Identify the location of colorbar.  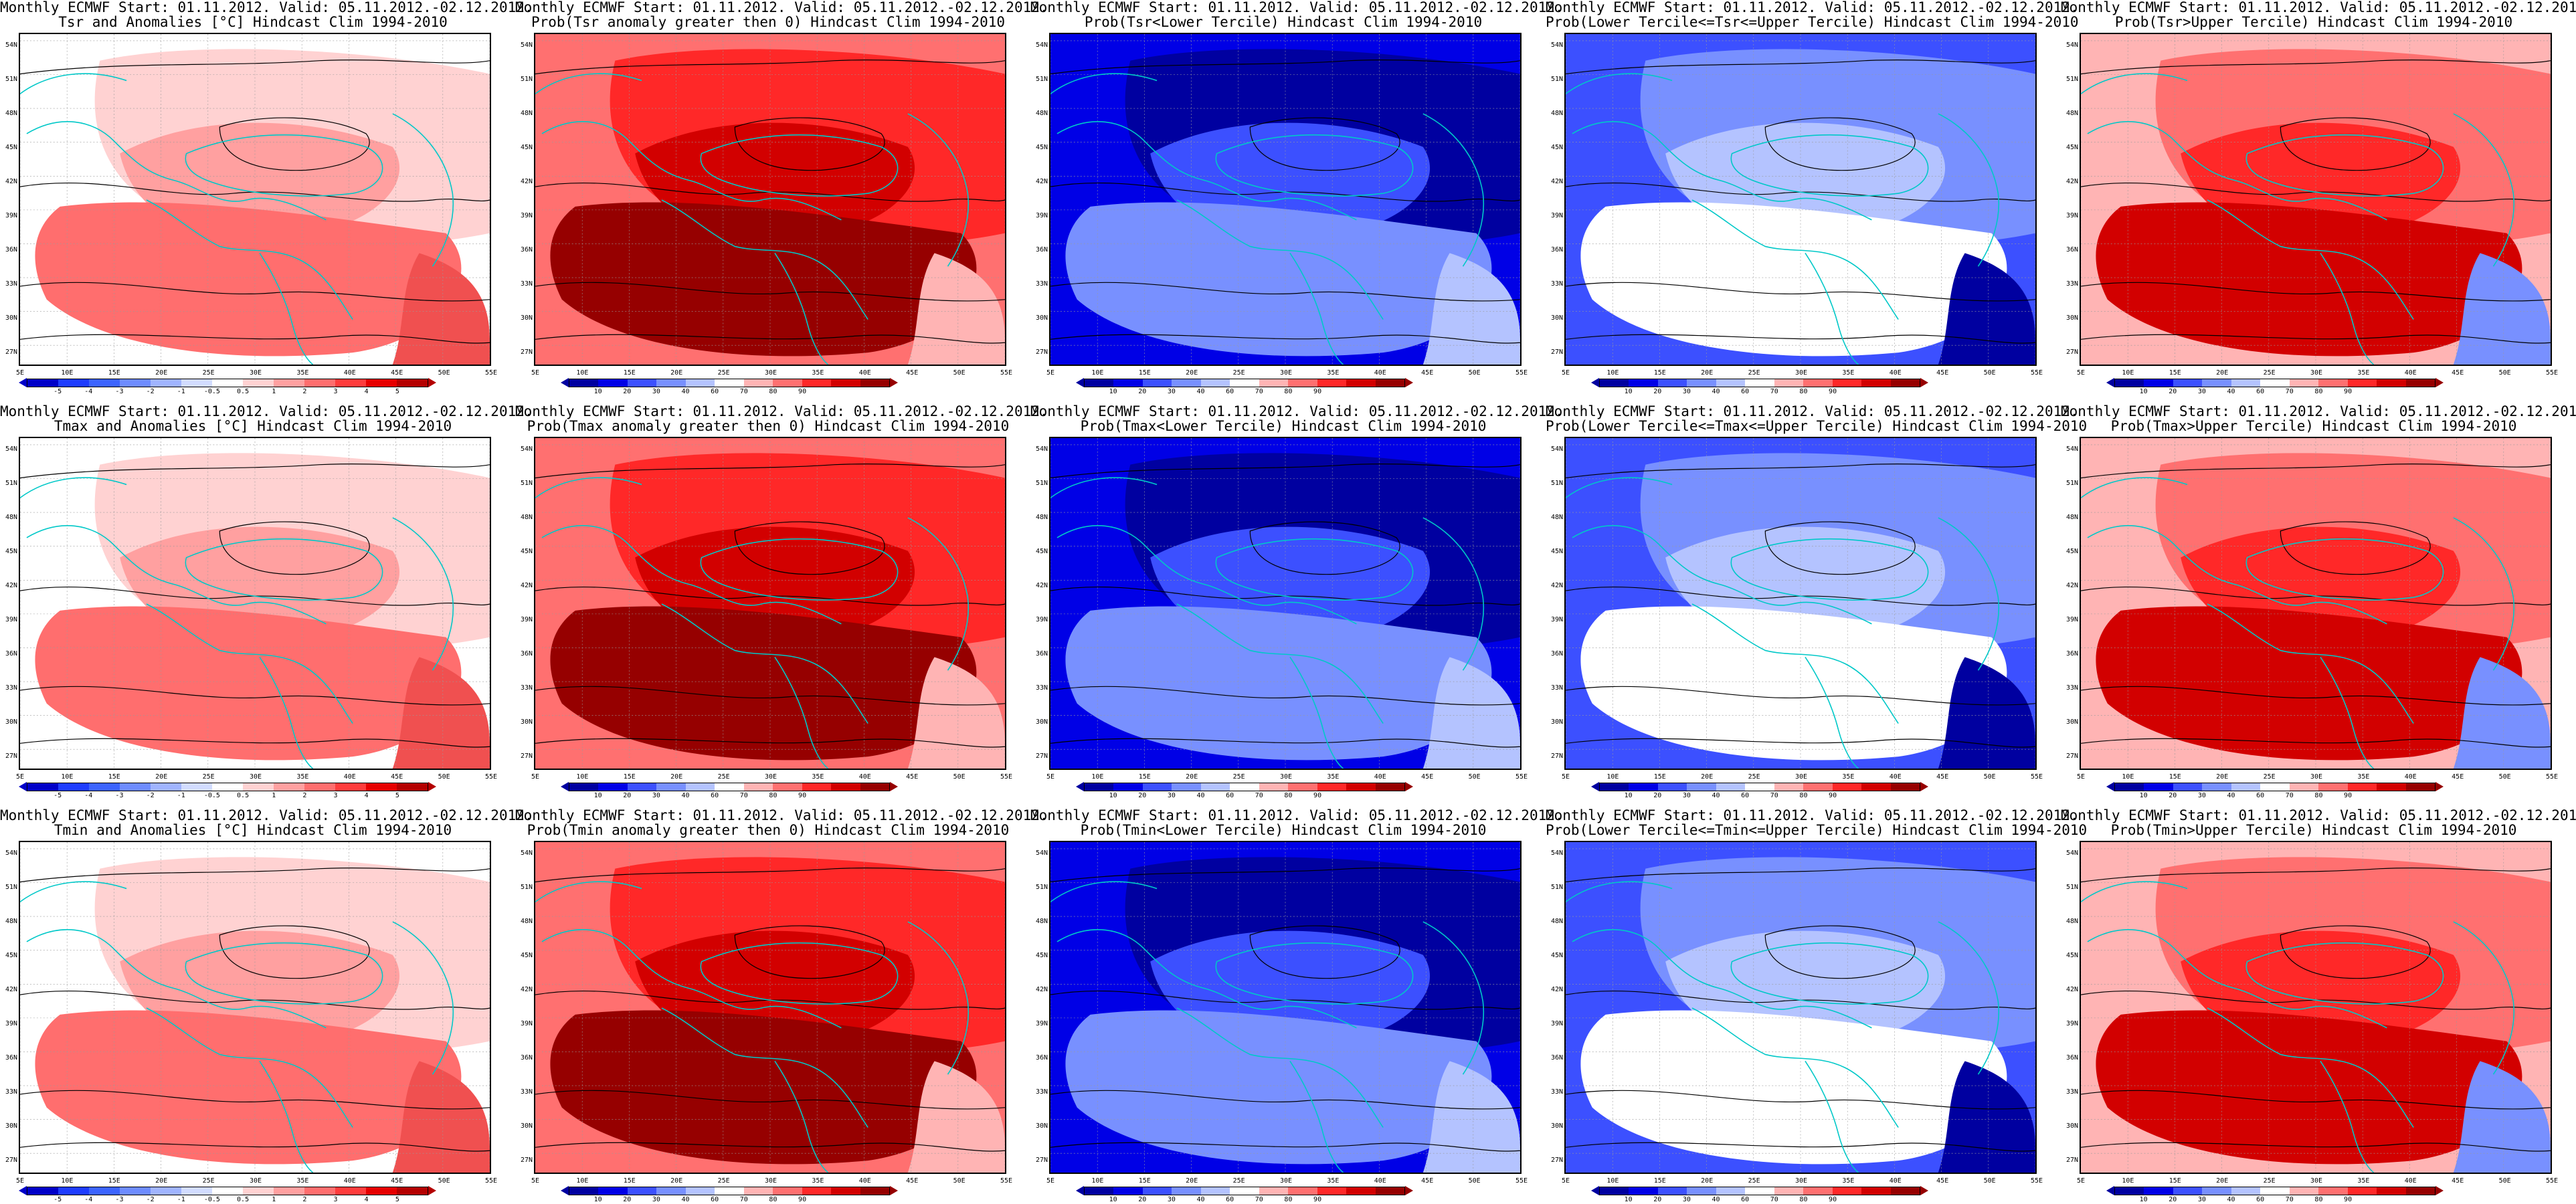
(2274, 383).